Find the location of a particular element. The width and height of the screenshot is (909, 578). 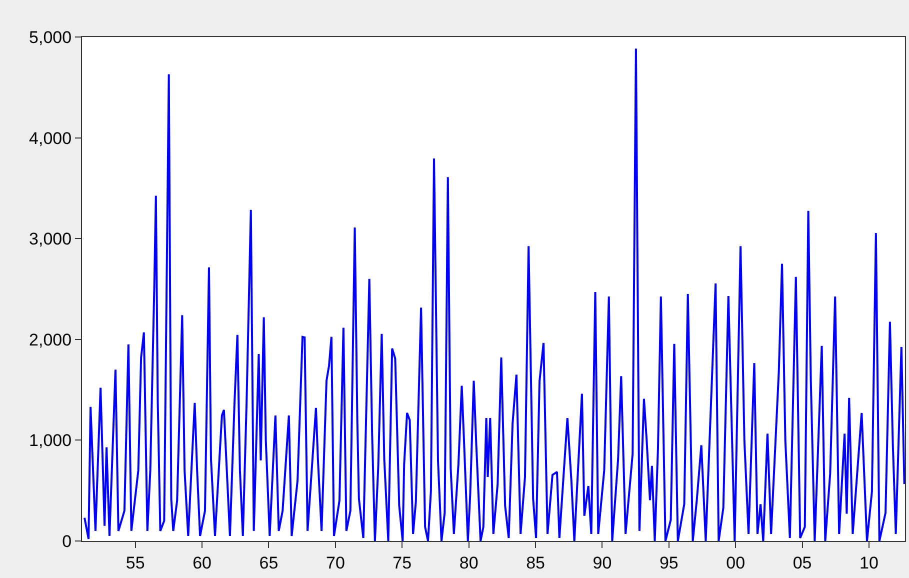

x-tick-label: 55 is located at coordinates (135, 562).